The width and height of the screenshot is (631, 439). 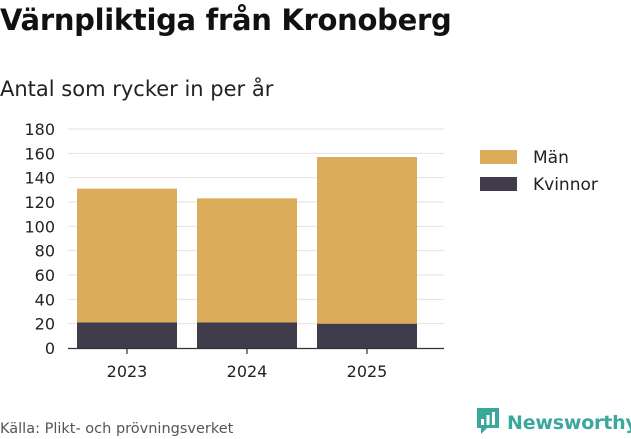 What do you see at coordinates (247, 260) in the screenshot?
I see `bar-2024-män` at bounding box center [247, 260].